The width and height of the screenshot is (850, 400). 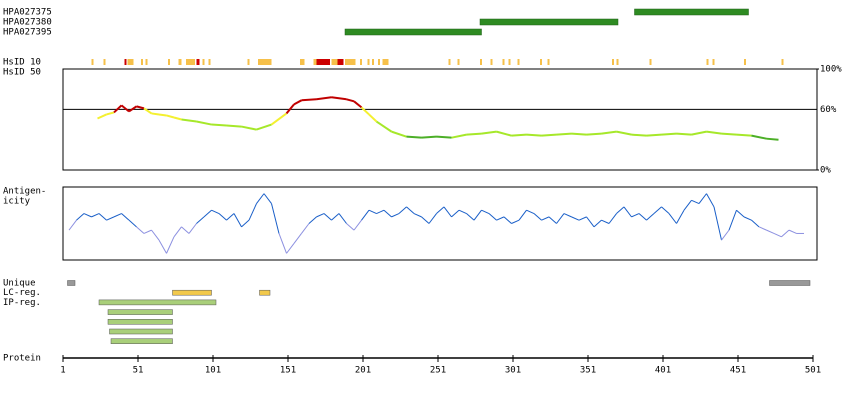 What do you see at coordinates (363, 371) in the screenshot?
I see `x-tick-label: 201` at bounding box center [363, 371].